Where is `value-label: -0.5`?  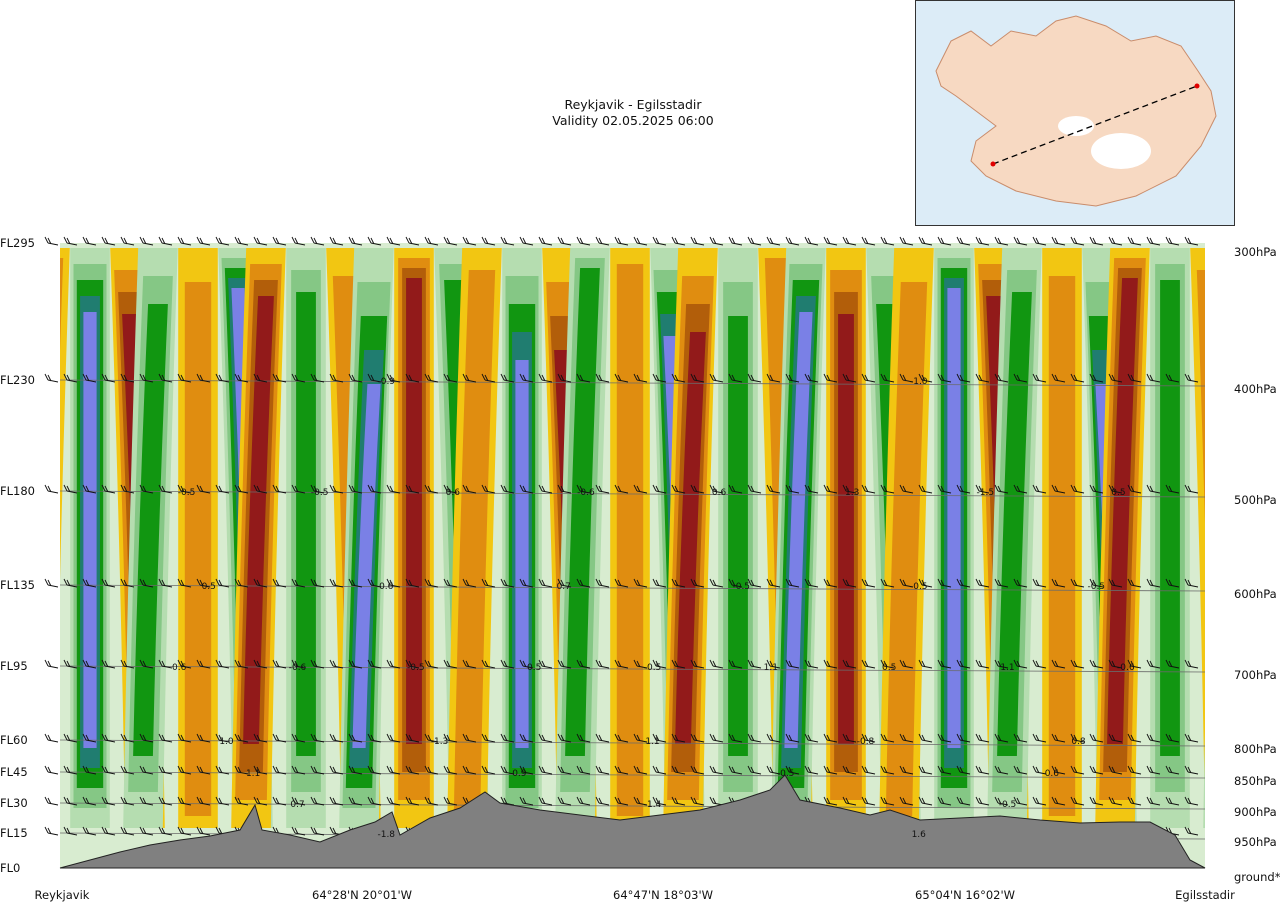
value-label: -0.5 is located at coordinates (1096, 587).